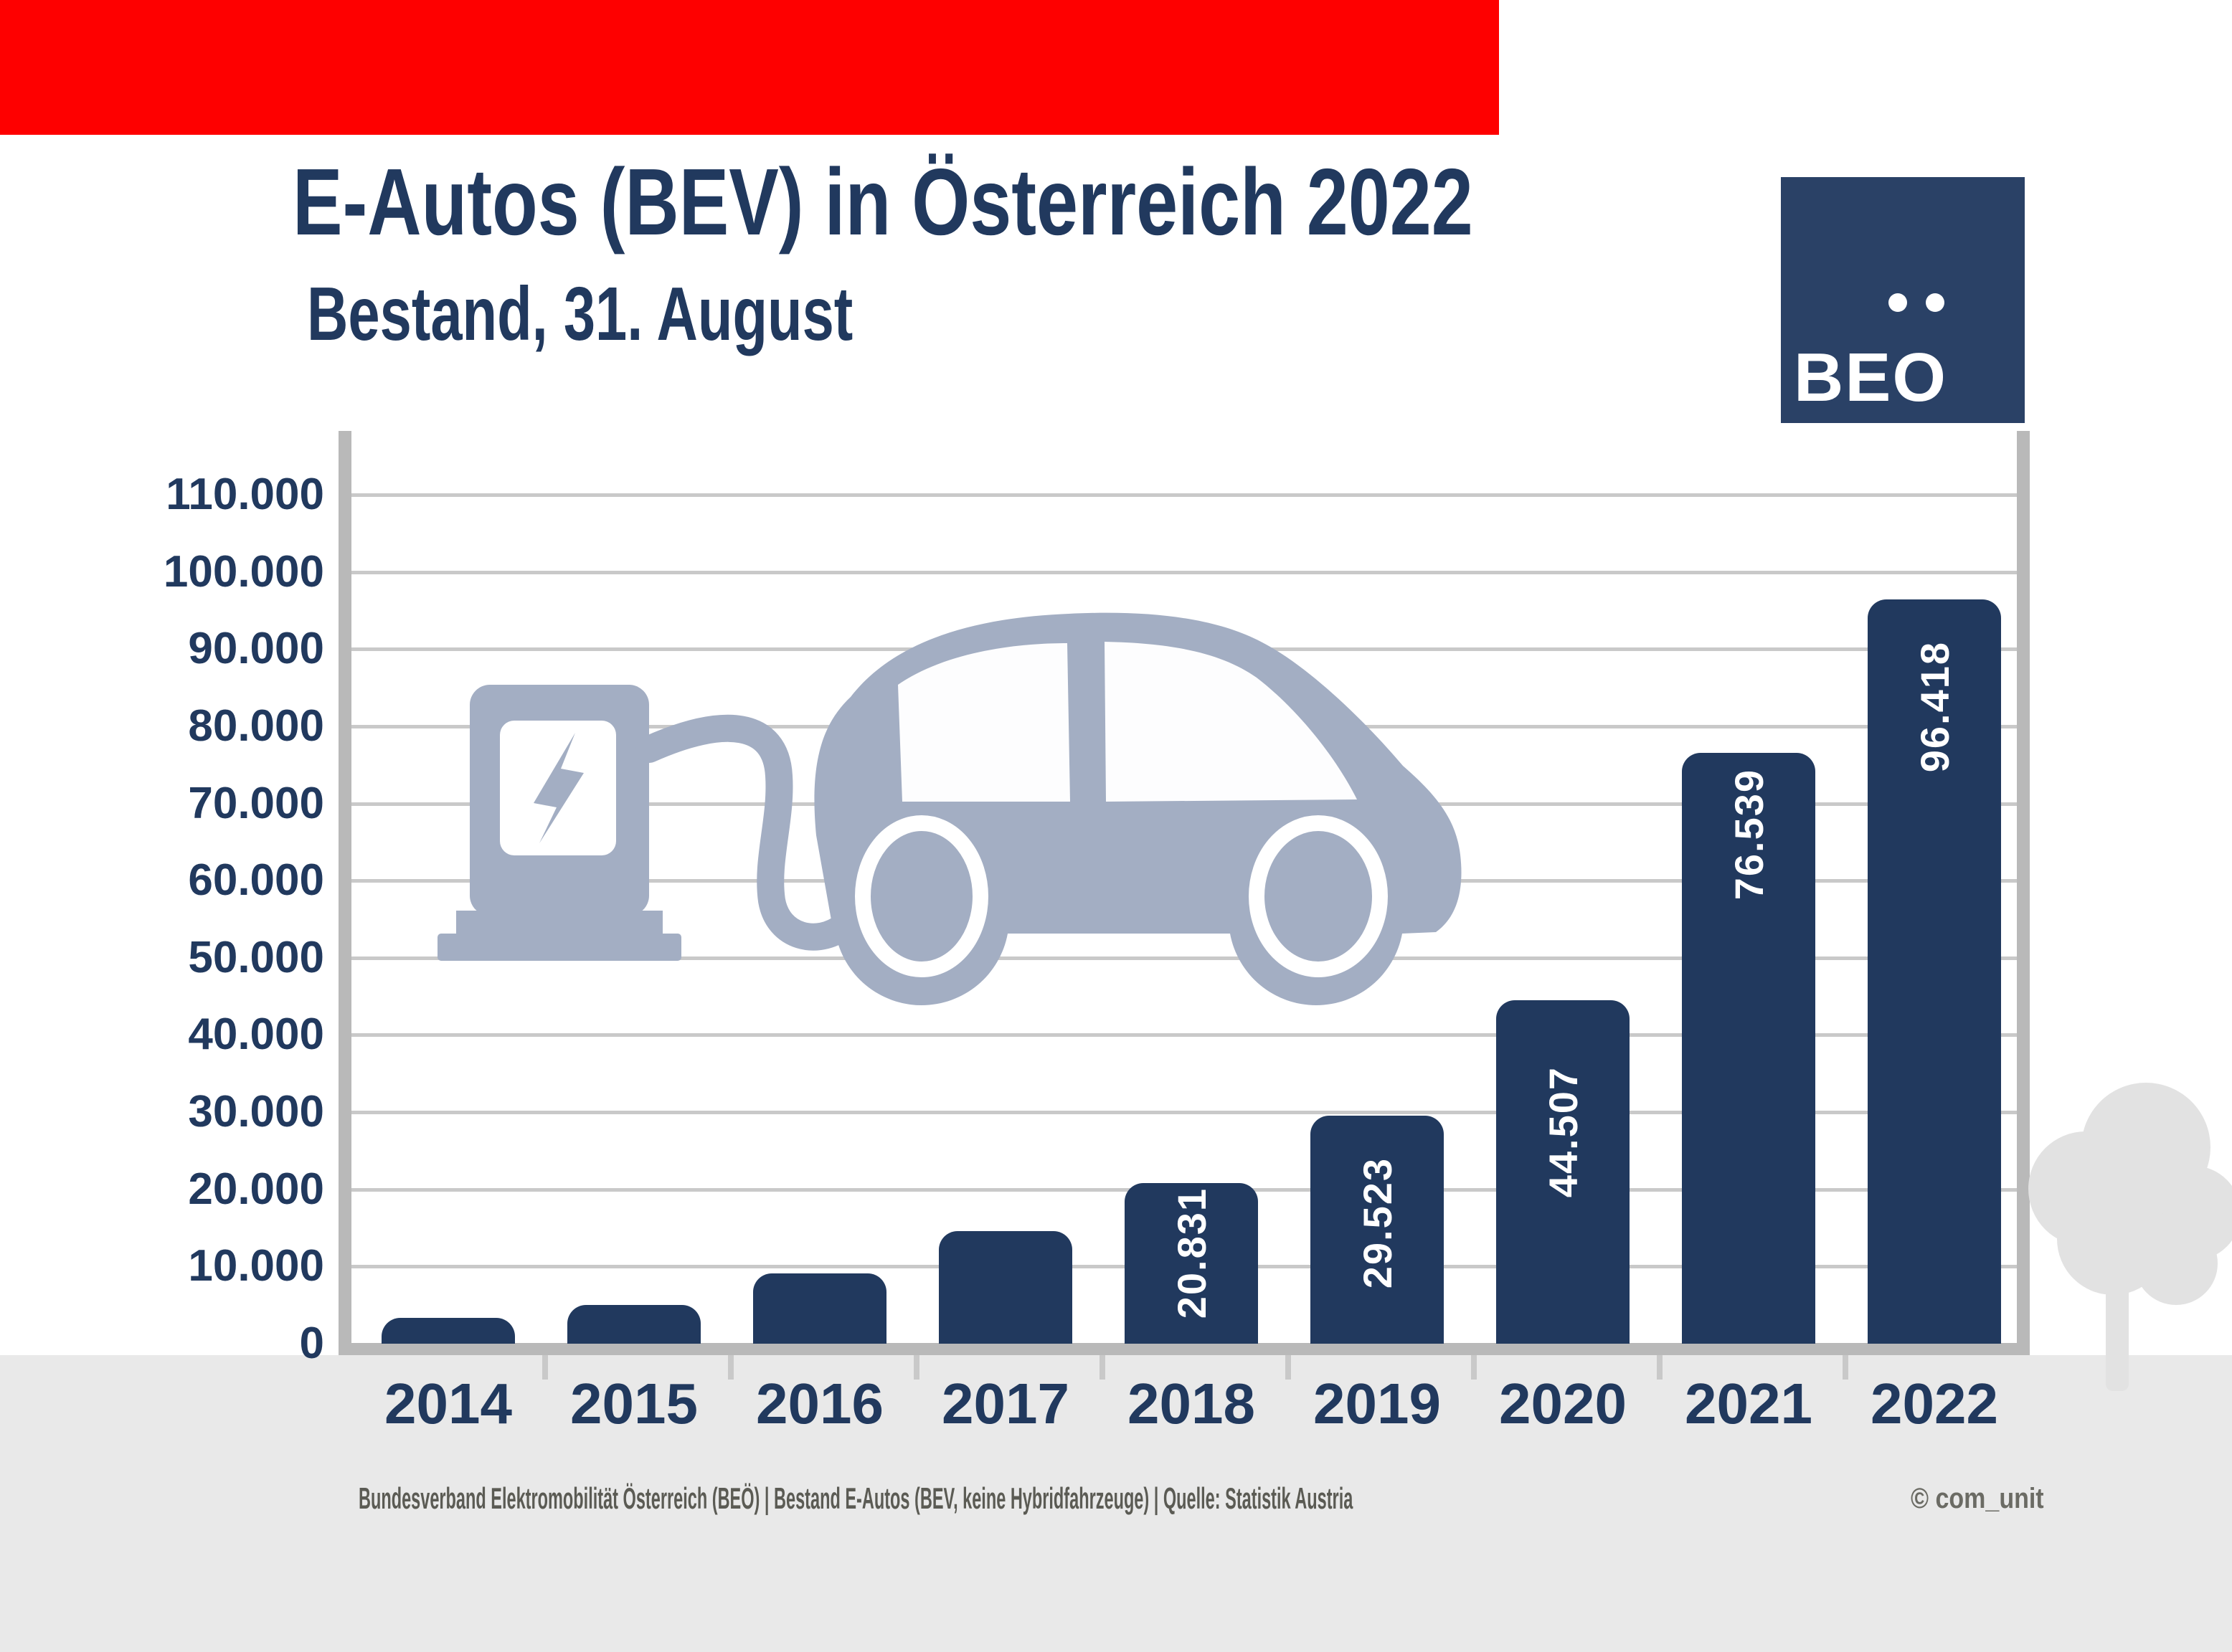 The image size is (2232, 1652). I want to click on charging-cable-icon, so click(775, 832).